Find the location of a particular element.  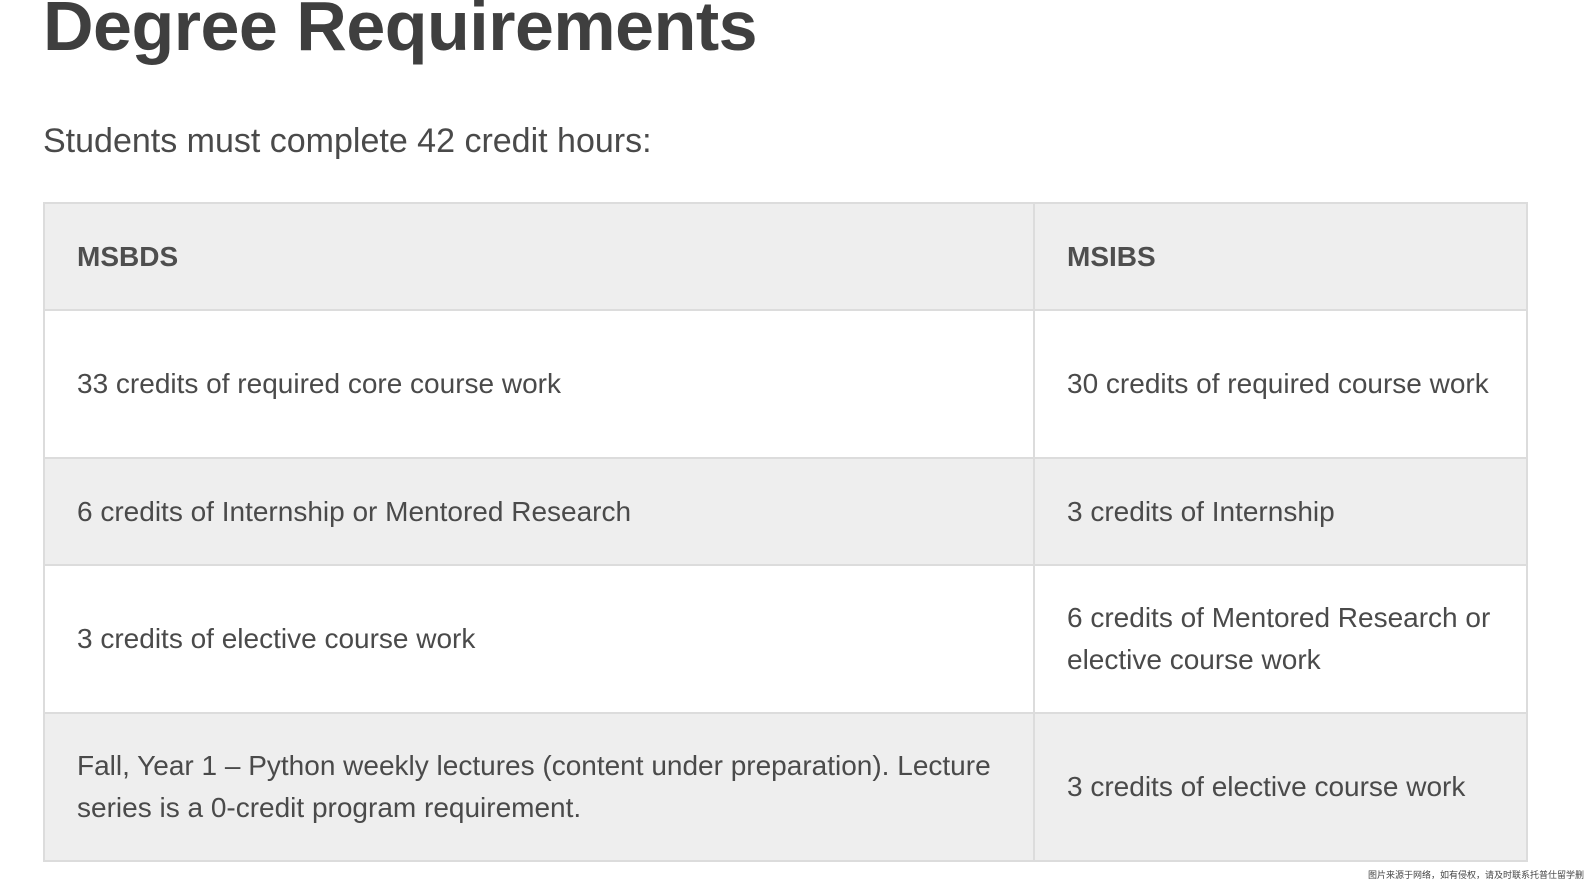

header-msbds: MSBDS is located at coordinates (539, 256).